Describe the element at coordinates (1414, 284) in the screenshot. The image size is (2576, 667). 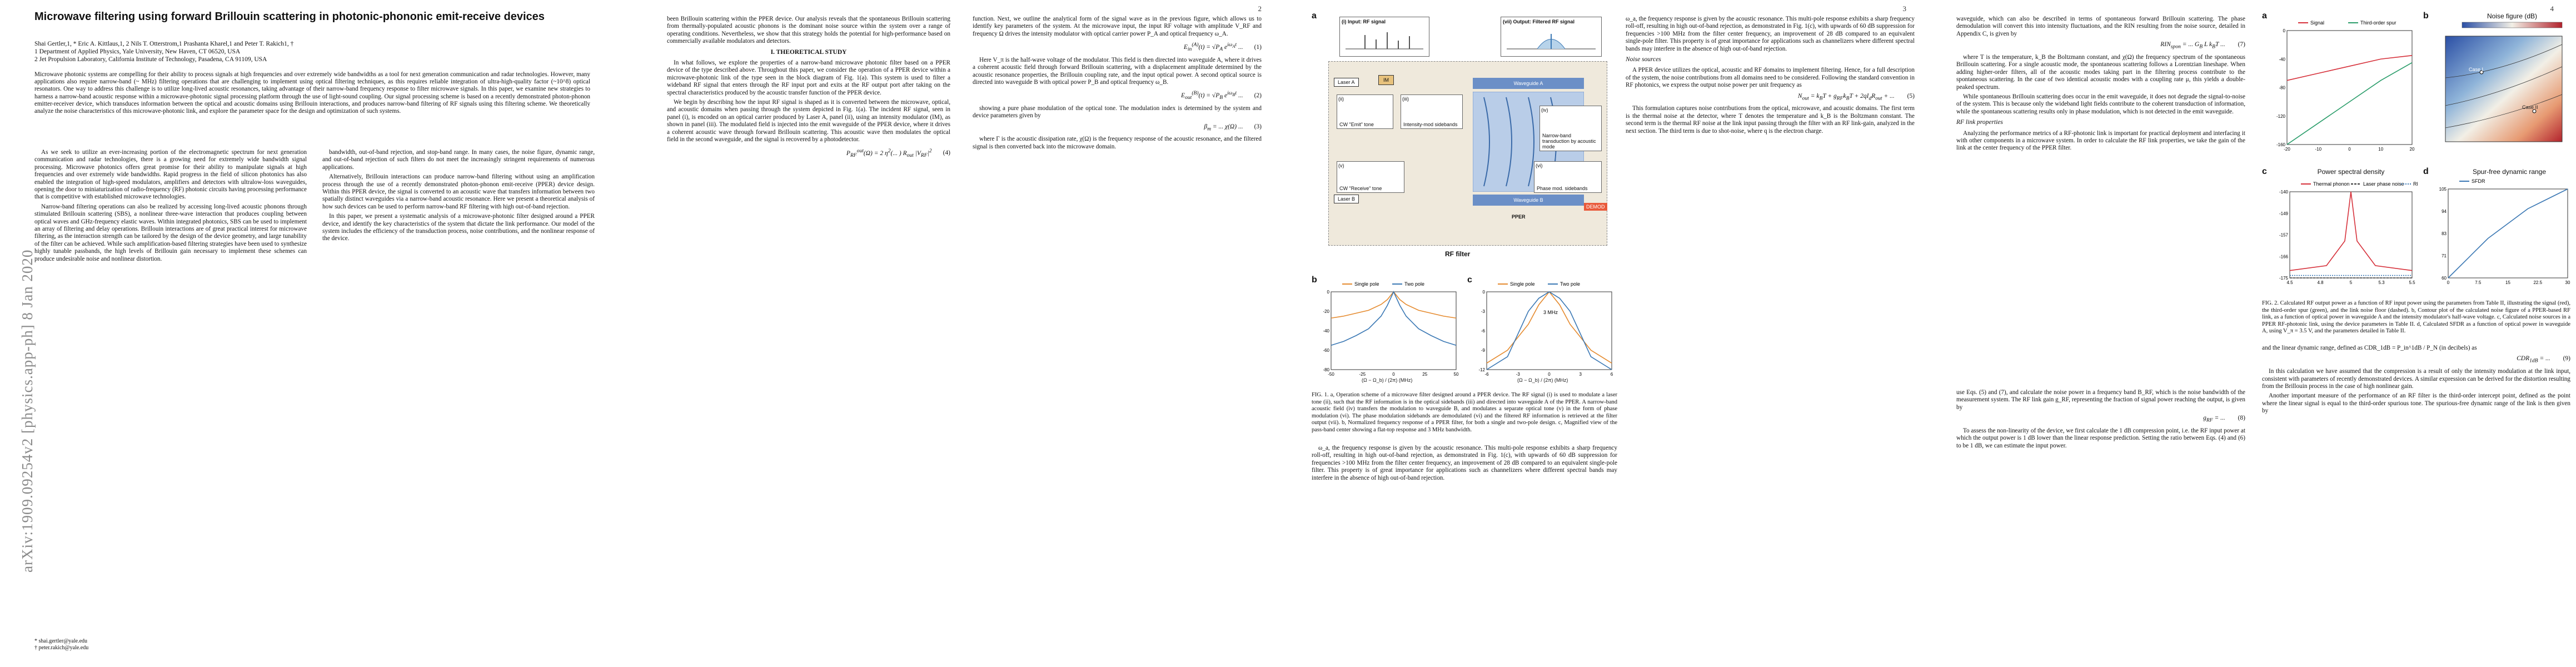
I see `legend-label: Two pole` at that location.